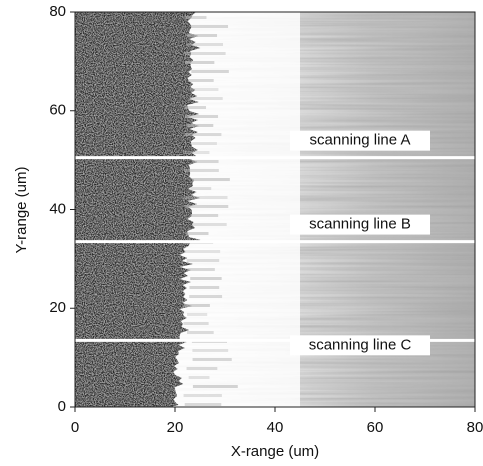 Image resolution: width=483 pixels, height=466 pixels. I want to click on x-tick-label: 60, so click(375, 427).